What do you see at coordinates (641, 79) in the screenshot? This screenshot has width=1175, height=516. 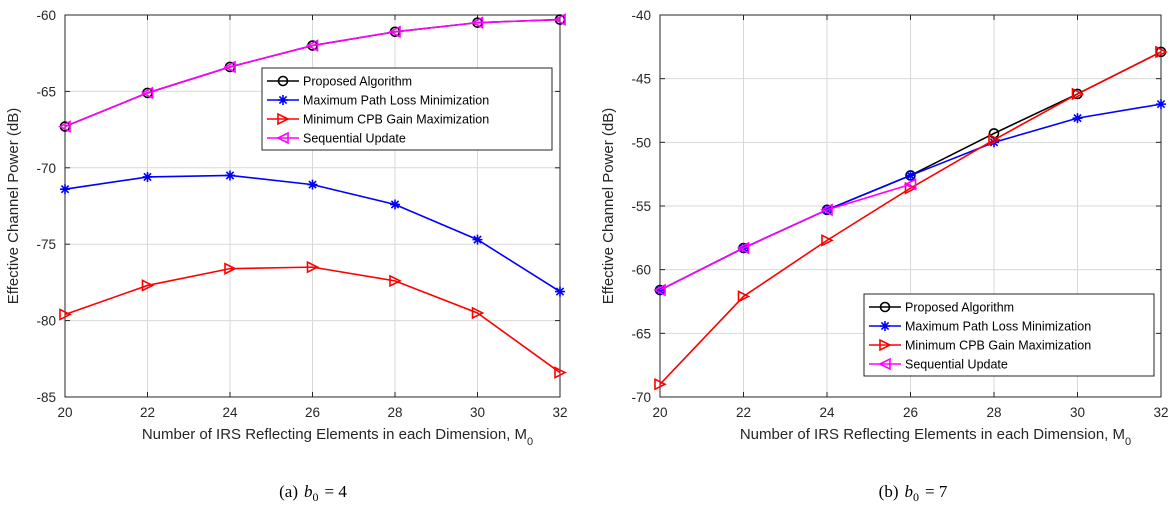 I see `y-tick-label: -45` at bounding box center [641, 79].